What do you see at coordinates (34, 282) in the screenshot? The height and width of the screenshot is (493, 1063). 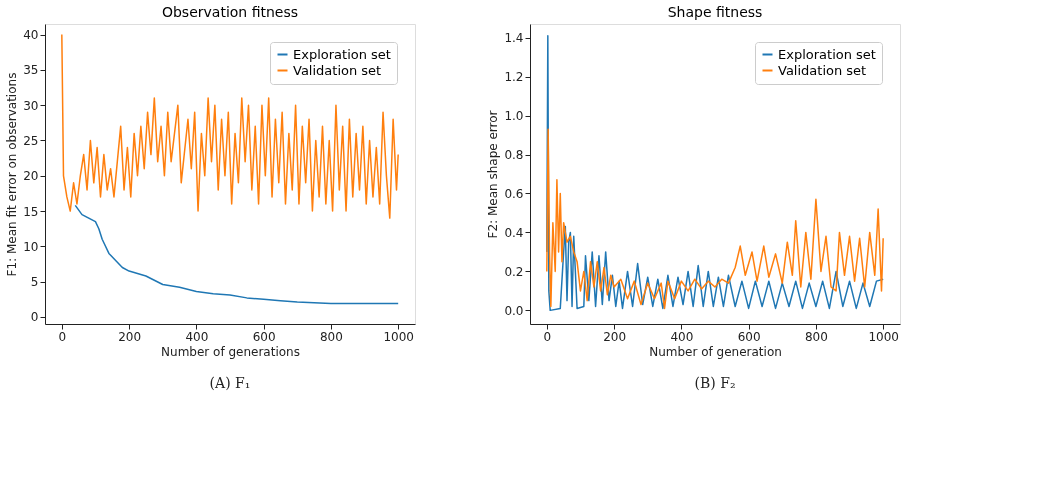 I see `y-tick-label: 5` at bounding box center [34, 282].